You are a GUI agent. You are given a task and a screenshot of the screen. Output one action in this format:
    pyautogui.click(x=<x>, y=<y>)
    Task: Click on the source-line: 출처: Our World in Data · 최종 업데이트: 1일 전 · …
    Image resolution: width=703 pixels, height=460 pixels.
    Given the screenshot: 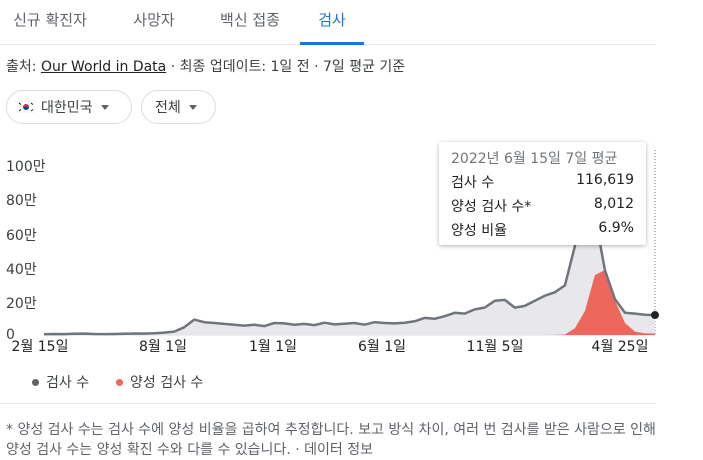 What is the action you would take?
    pyautogui.click(x=205, y=66)
    